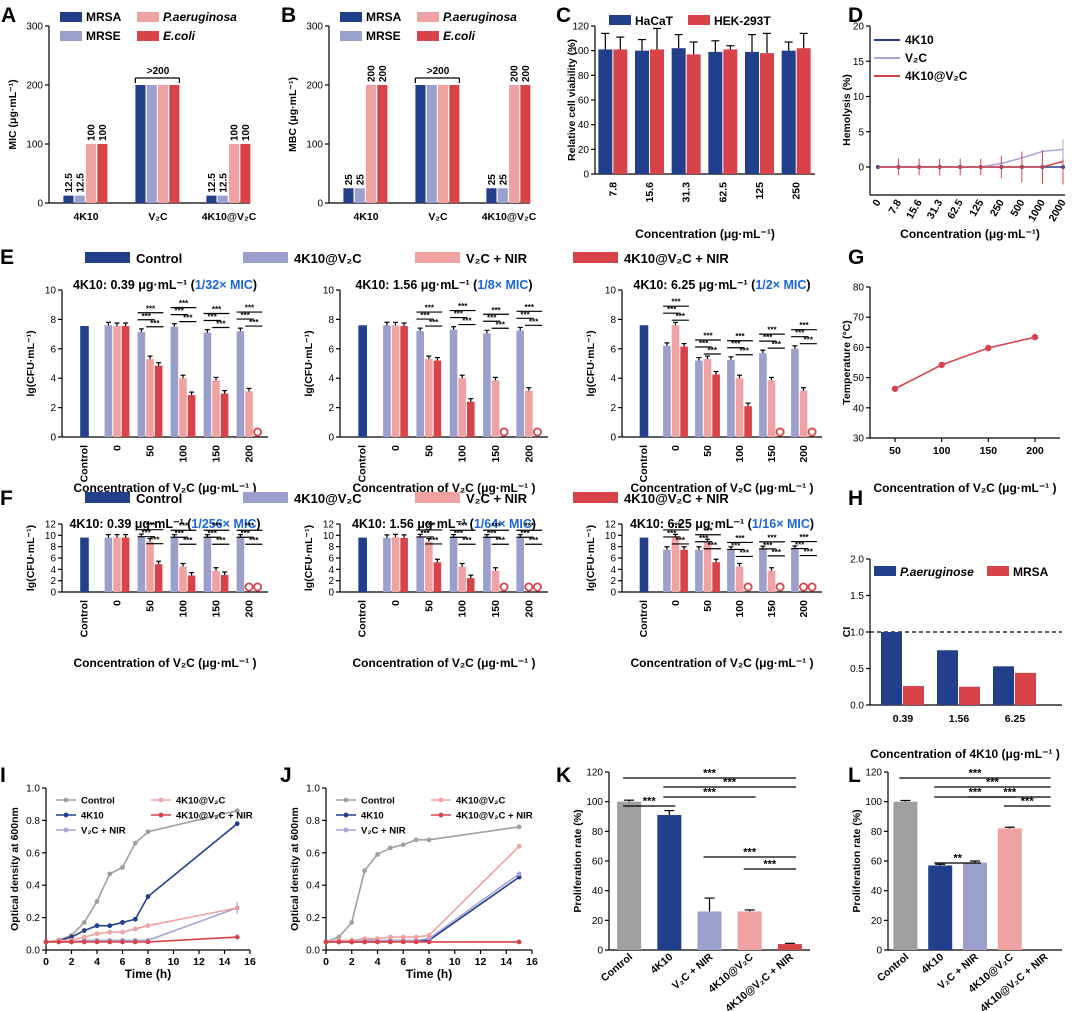 The image size is (1080, 1011). Describe the element at coordinates (33, 853) in the screenshot. I see `y-tick-label: 0.6` at that location.